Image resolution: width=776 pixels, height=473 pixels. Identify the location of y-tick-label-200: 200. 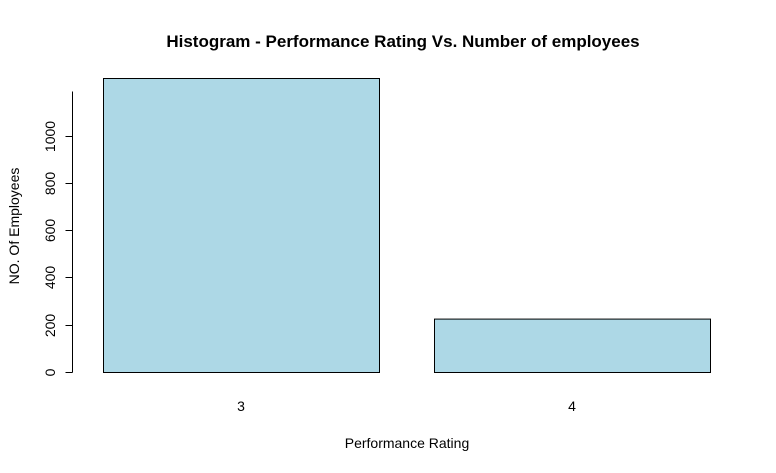
(50, 326).